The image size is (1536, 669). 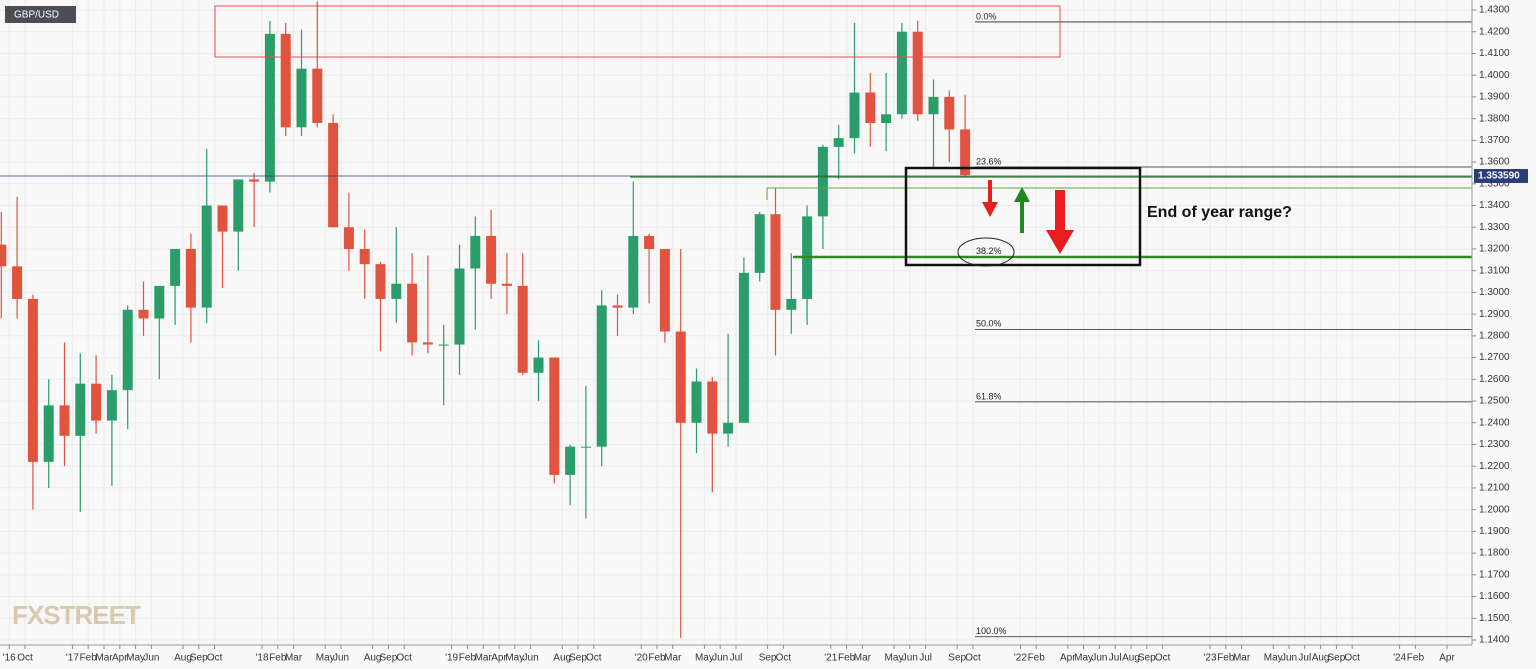 What do you see at coordinates (641, 658) in the screenshot?
I see `x-tick-label: '20` at bounding box center [641, 658].